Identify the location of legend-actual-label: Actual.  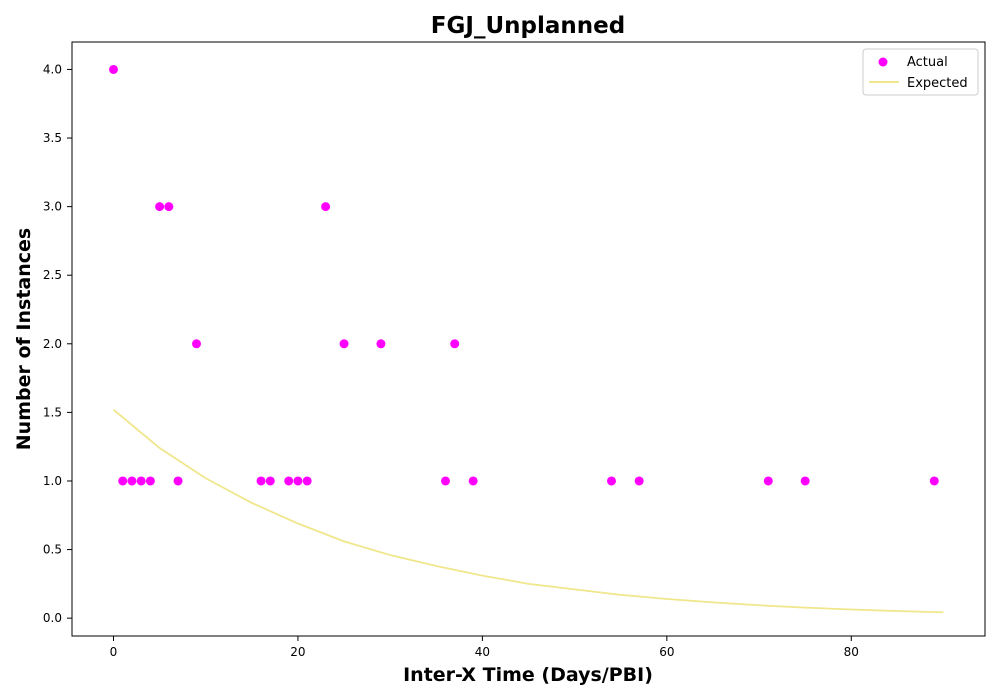
(927, 62).